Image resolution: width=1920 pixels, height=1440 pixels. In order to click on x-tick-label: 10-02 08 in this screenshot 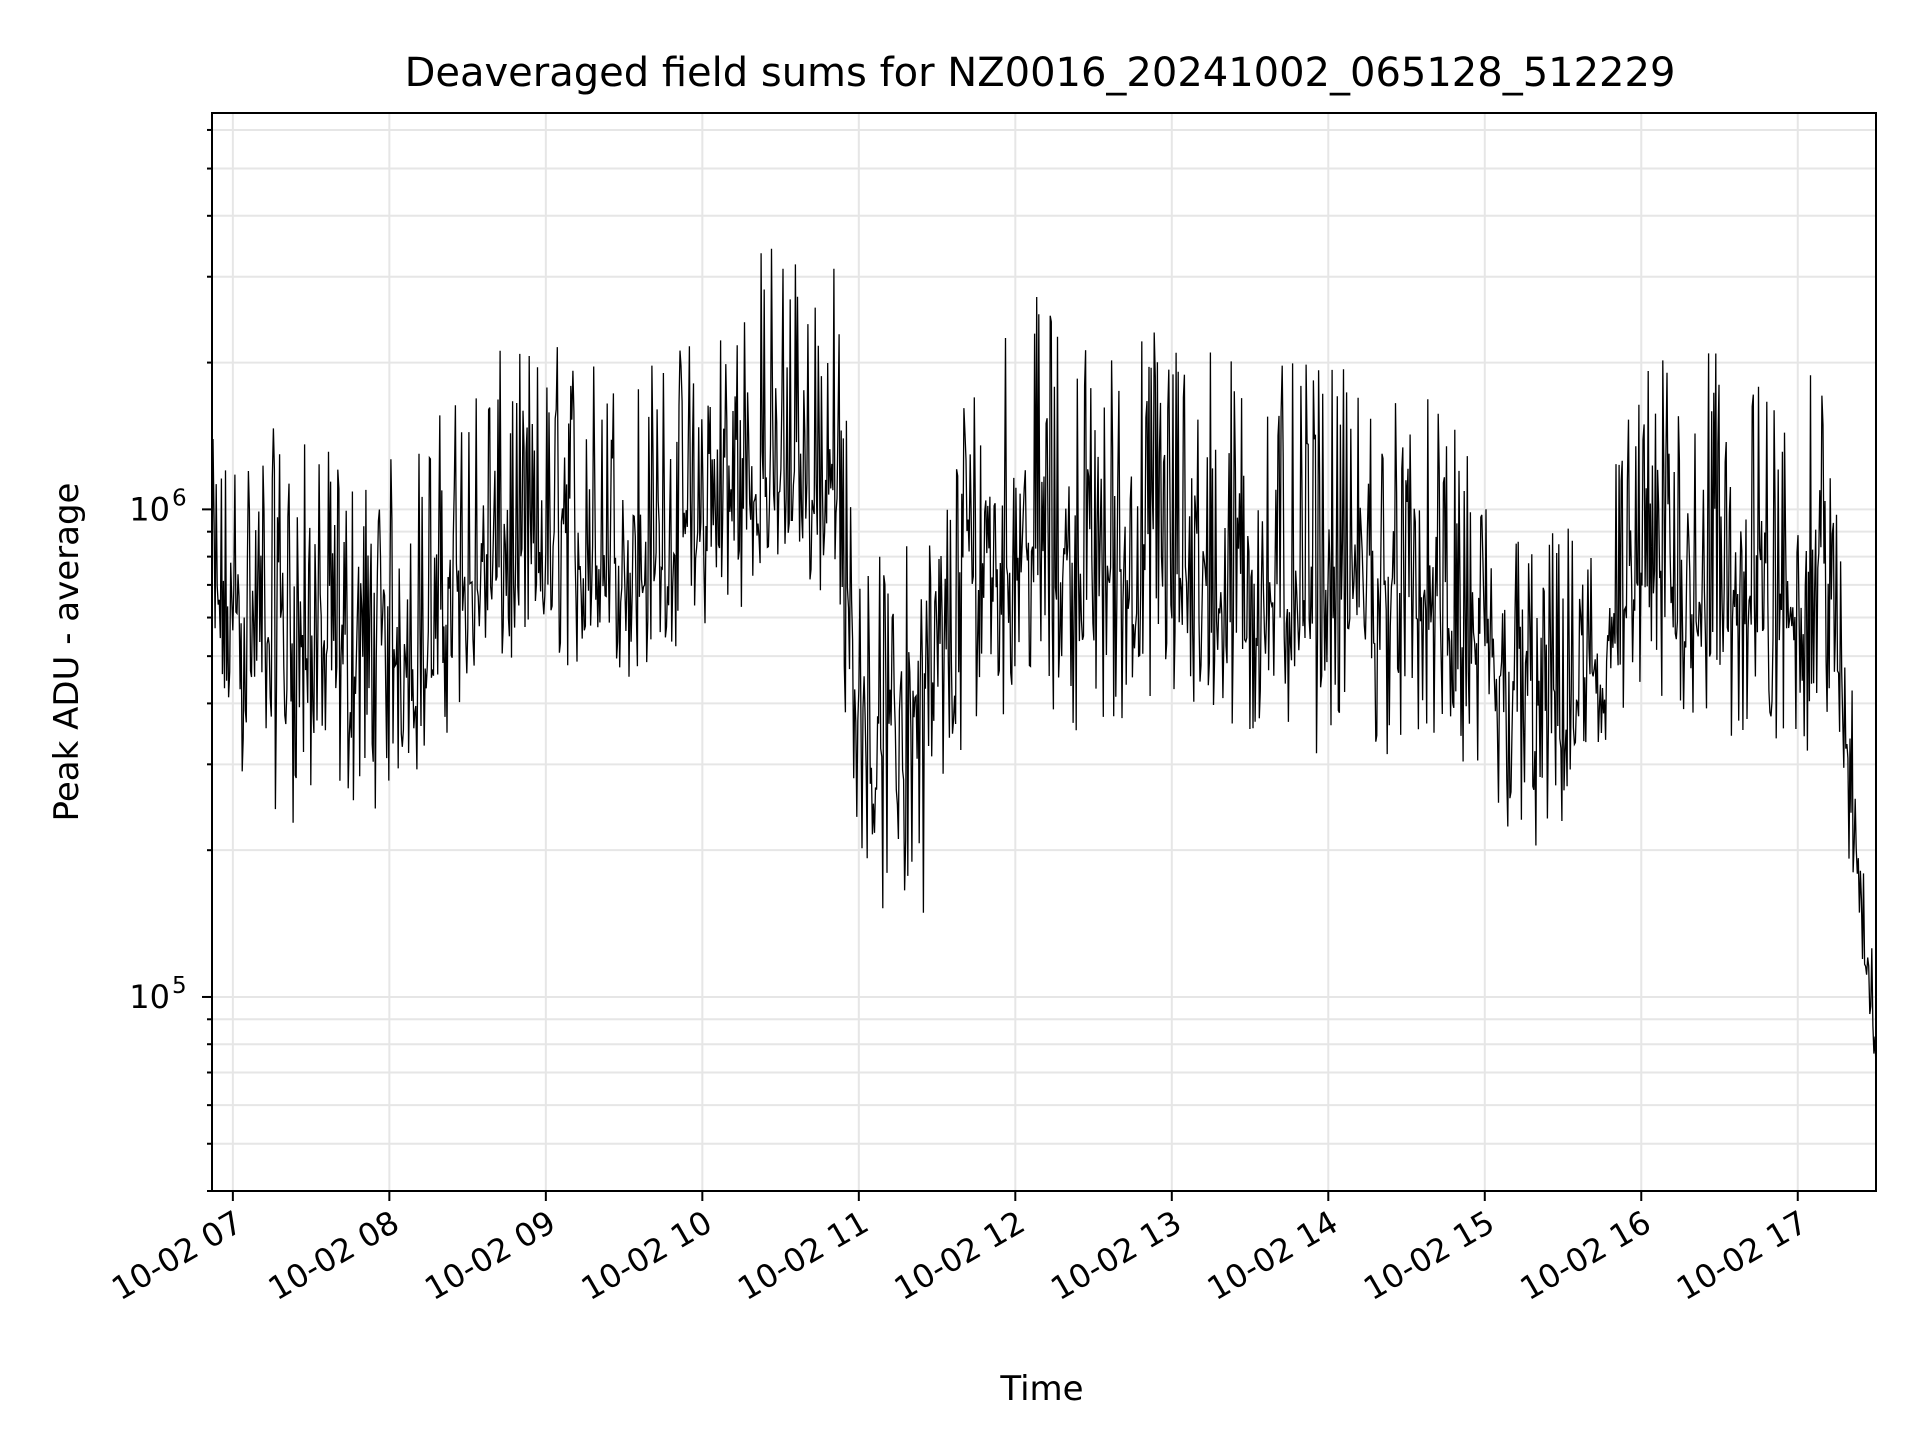, I will do `click(334, 1255)`.